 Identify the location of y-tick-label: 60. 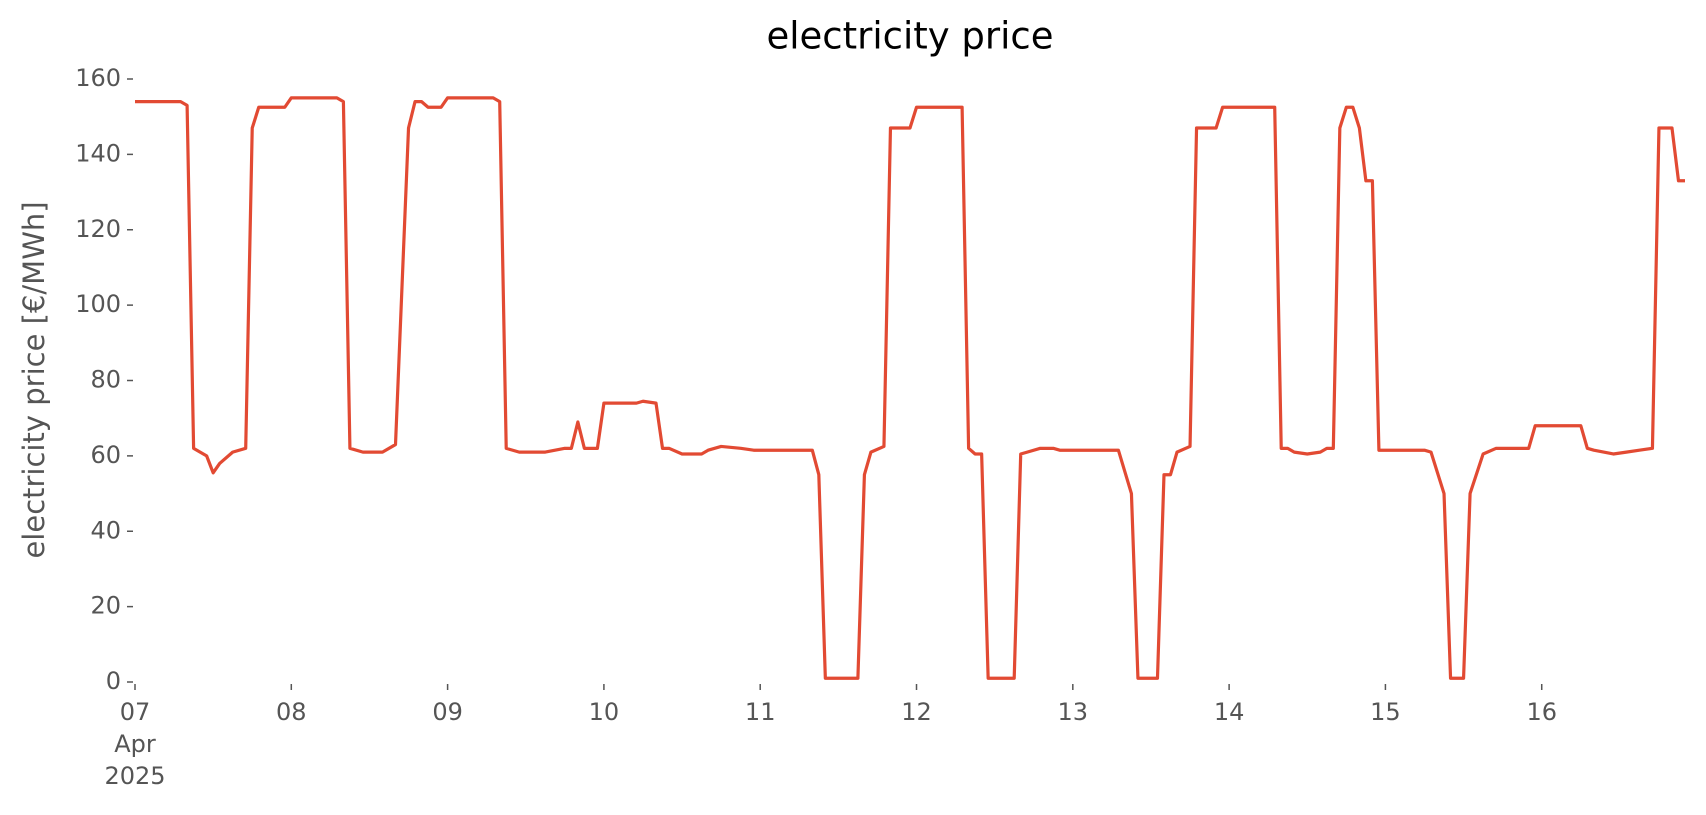
(105, 455).